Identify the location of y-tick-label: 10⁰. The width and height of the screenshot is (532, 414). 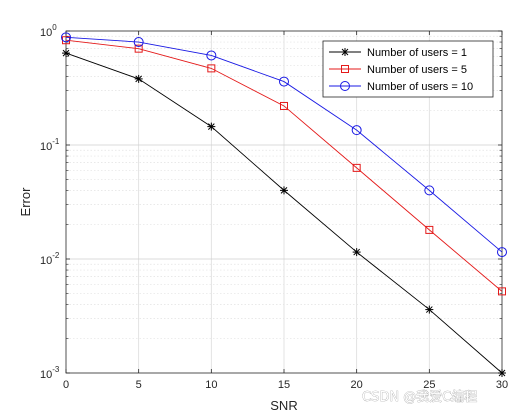
(48, 31).